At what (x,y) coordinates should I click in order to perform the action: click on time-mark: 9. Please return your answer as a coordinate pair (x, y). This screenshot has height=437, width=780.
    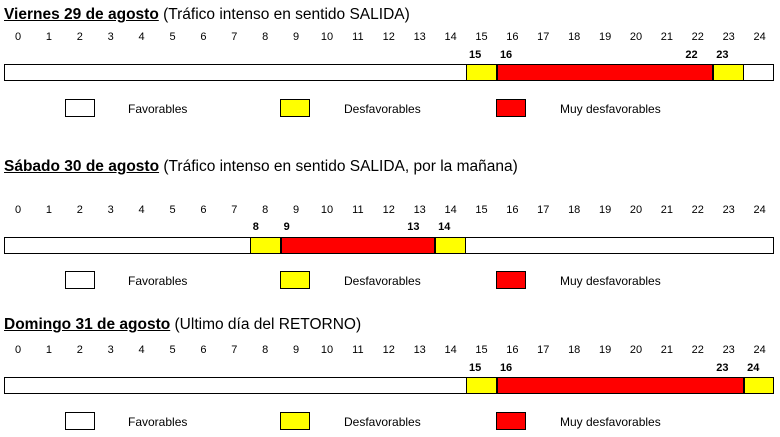
    Looking at the image, I should click on (286, 227).